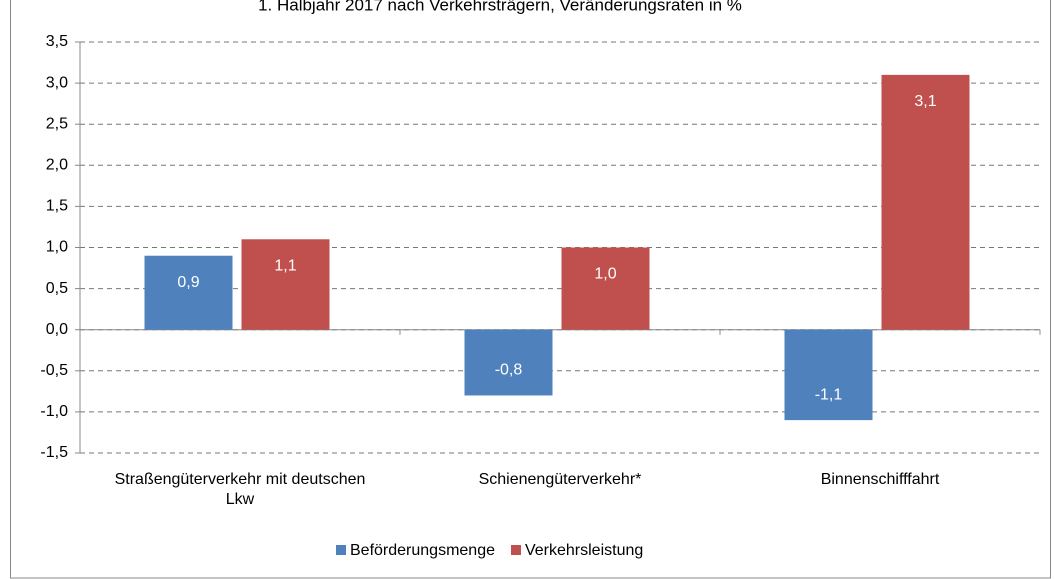 The width and height of the screenshot is (1055, 579). I want to click on data-label: -0,8, so click(509, 370).